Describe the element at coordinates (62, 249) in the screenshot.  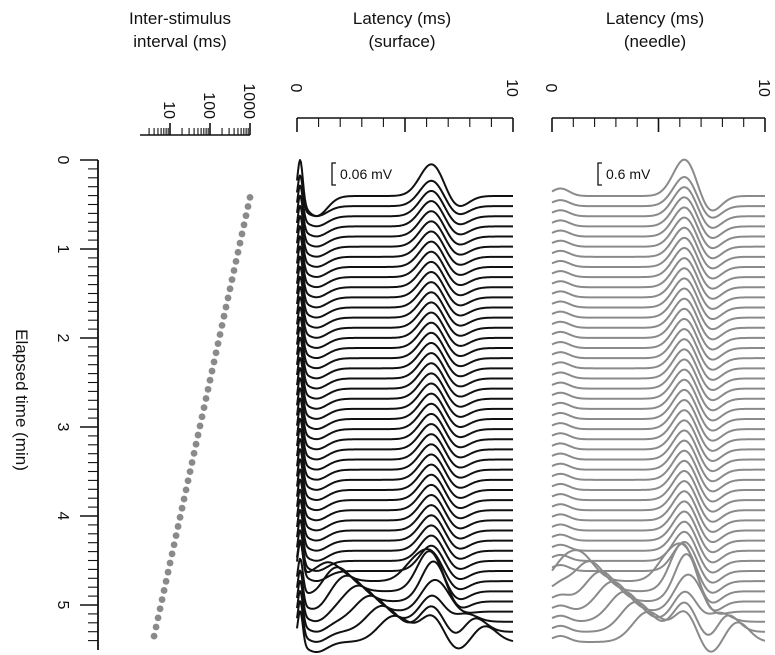
I see `time-tick-label: 1` at that location.